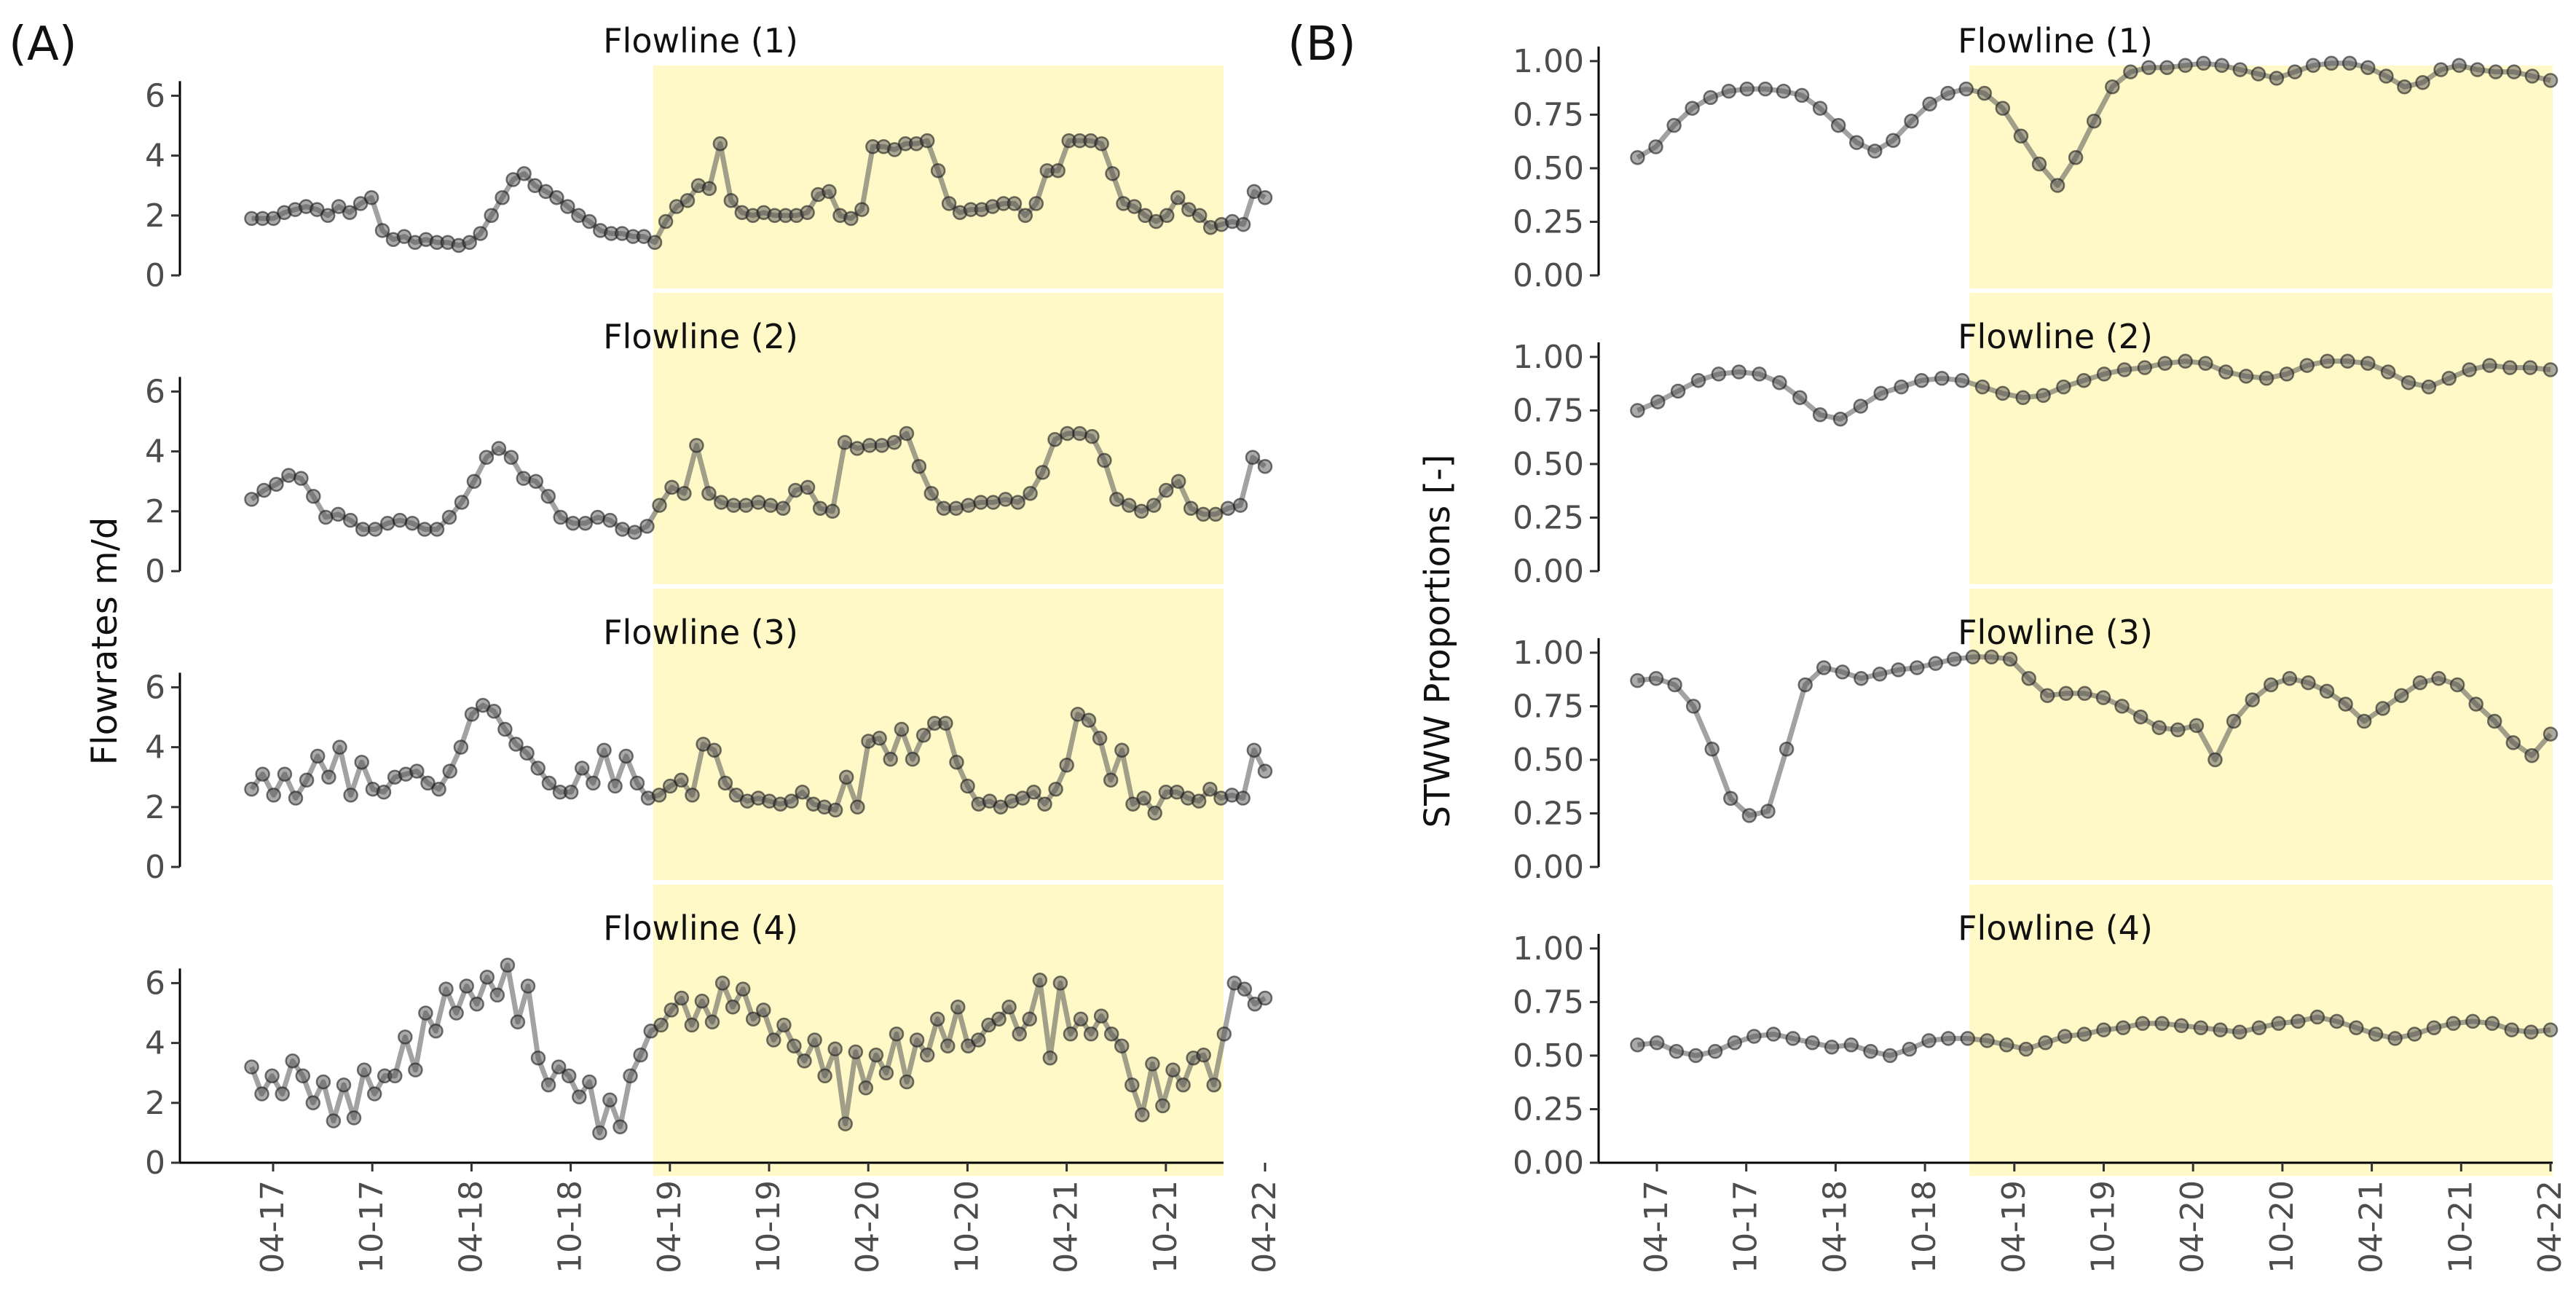 The height and width of the screenshot is (1315, 2576). Describe the element at coordinates (1548, 760) in the screenshot. I see `y-tick-label: 0.50` at that location.